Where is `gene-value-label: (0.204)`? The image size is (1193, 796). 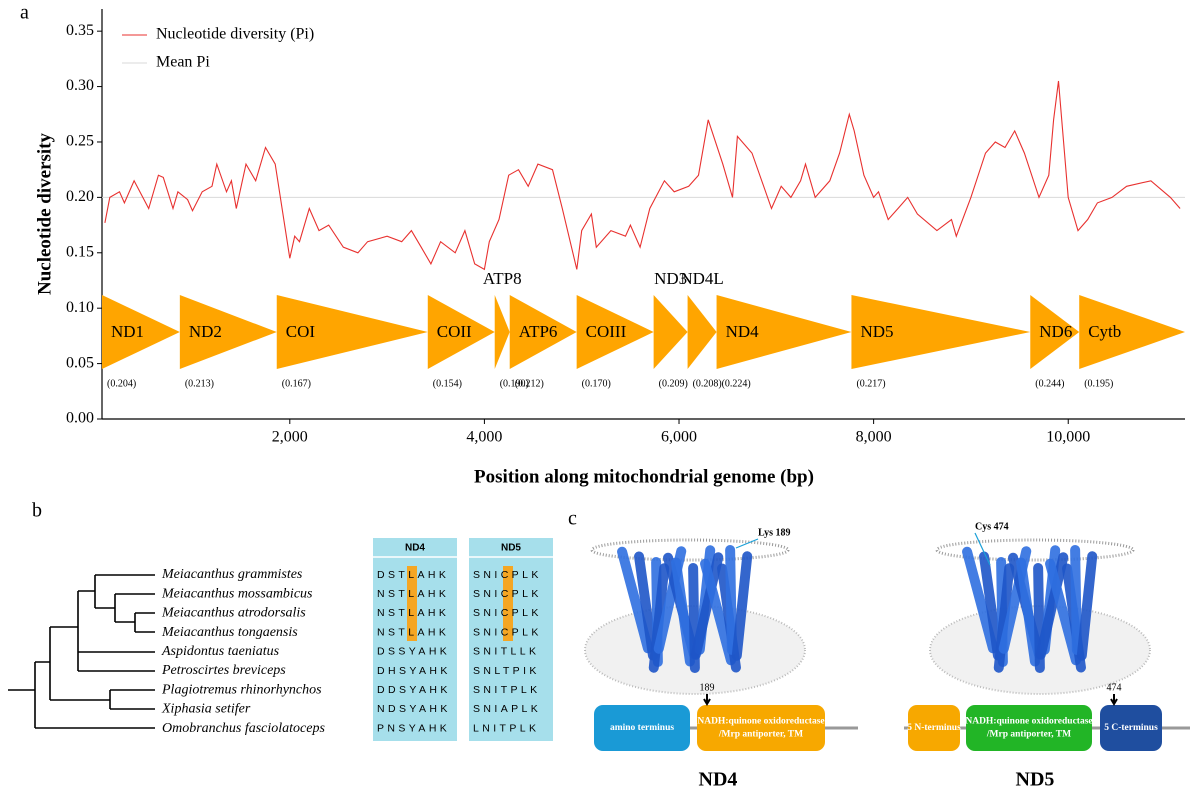 gene-value-label: (0.204) is located at coordinates (121, 383).